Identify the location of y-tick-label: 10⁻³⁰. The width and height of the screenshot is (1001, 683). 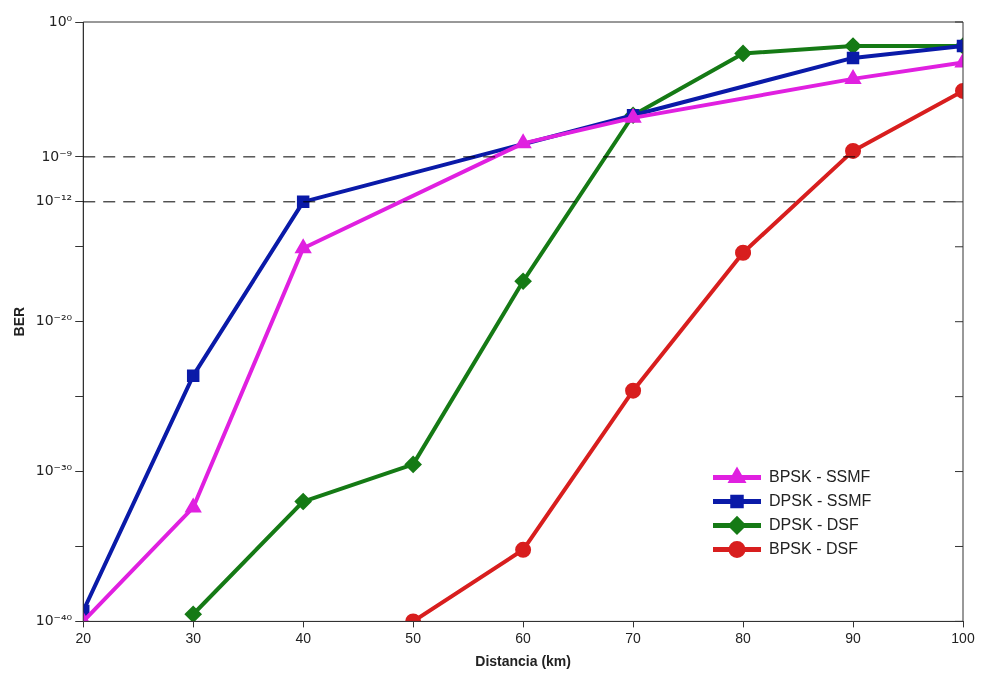
(54, 470).